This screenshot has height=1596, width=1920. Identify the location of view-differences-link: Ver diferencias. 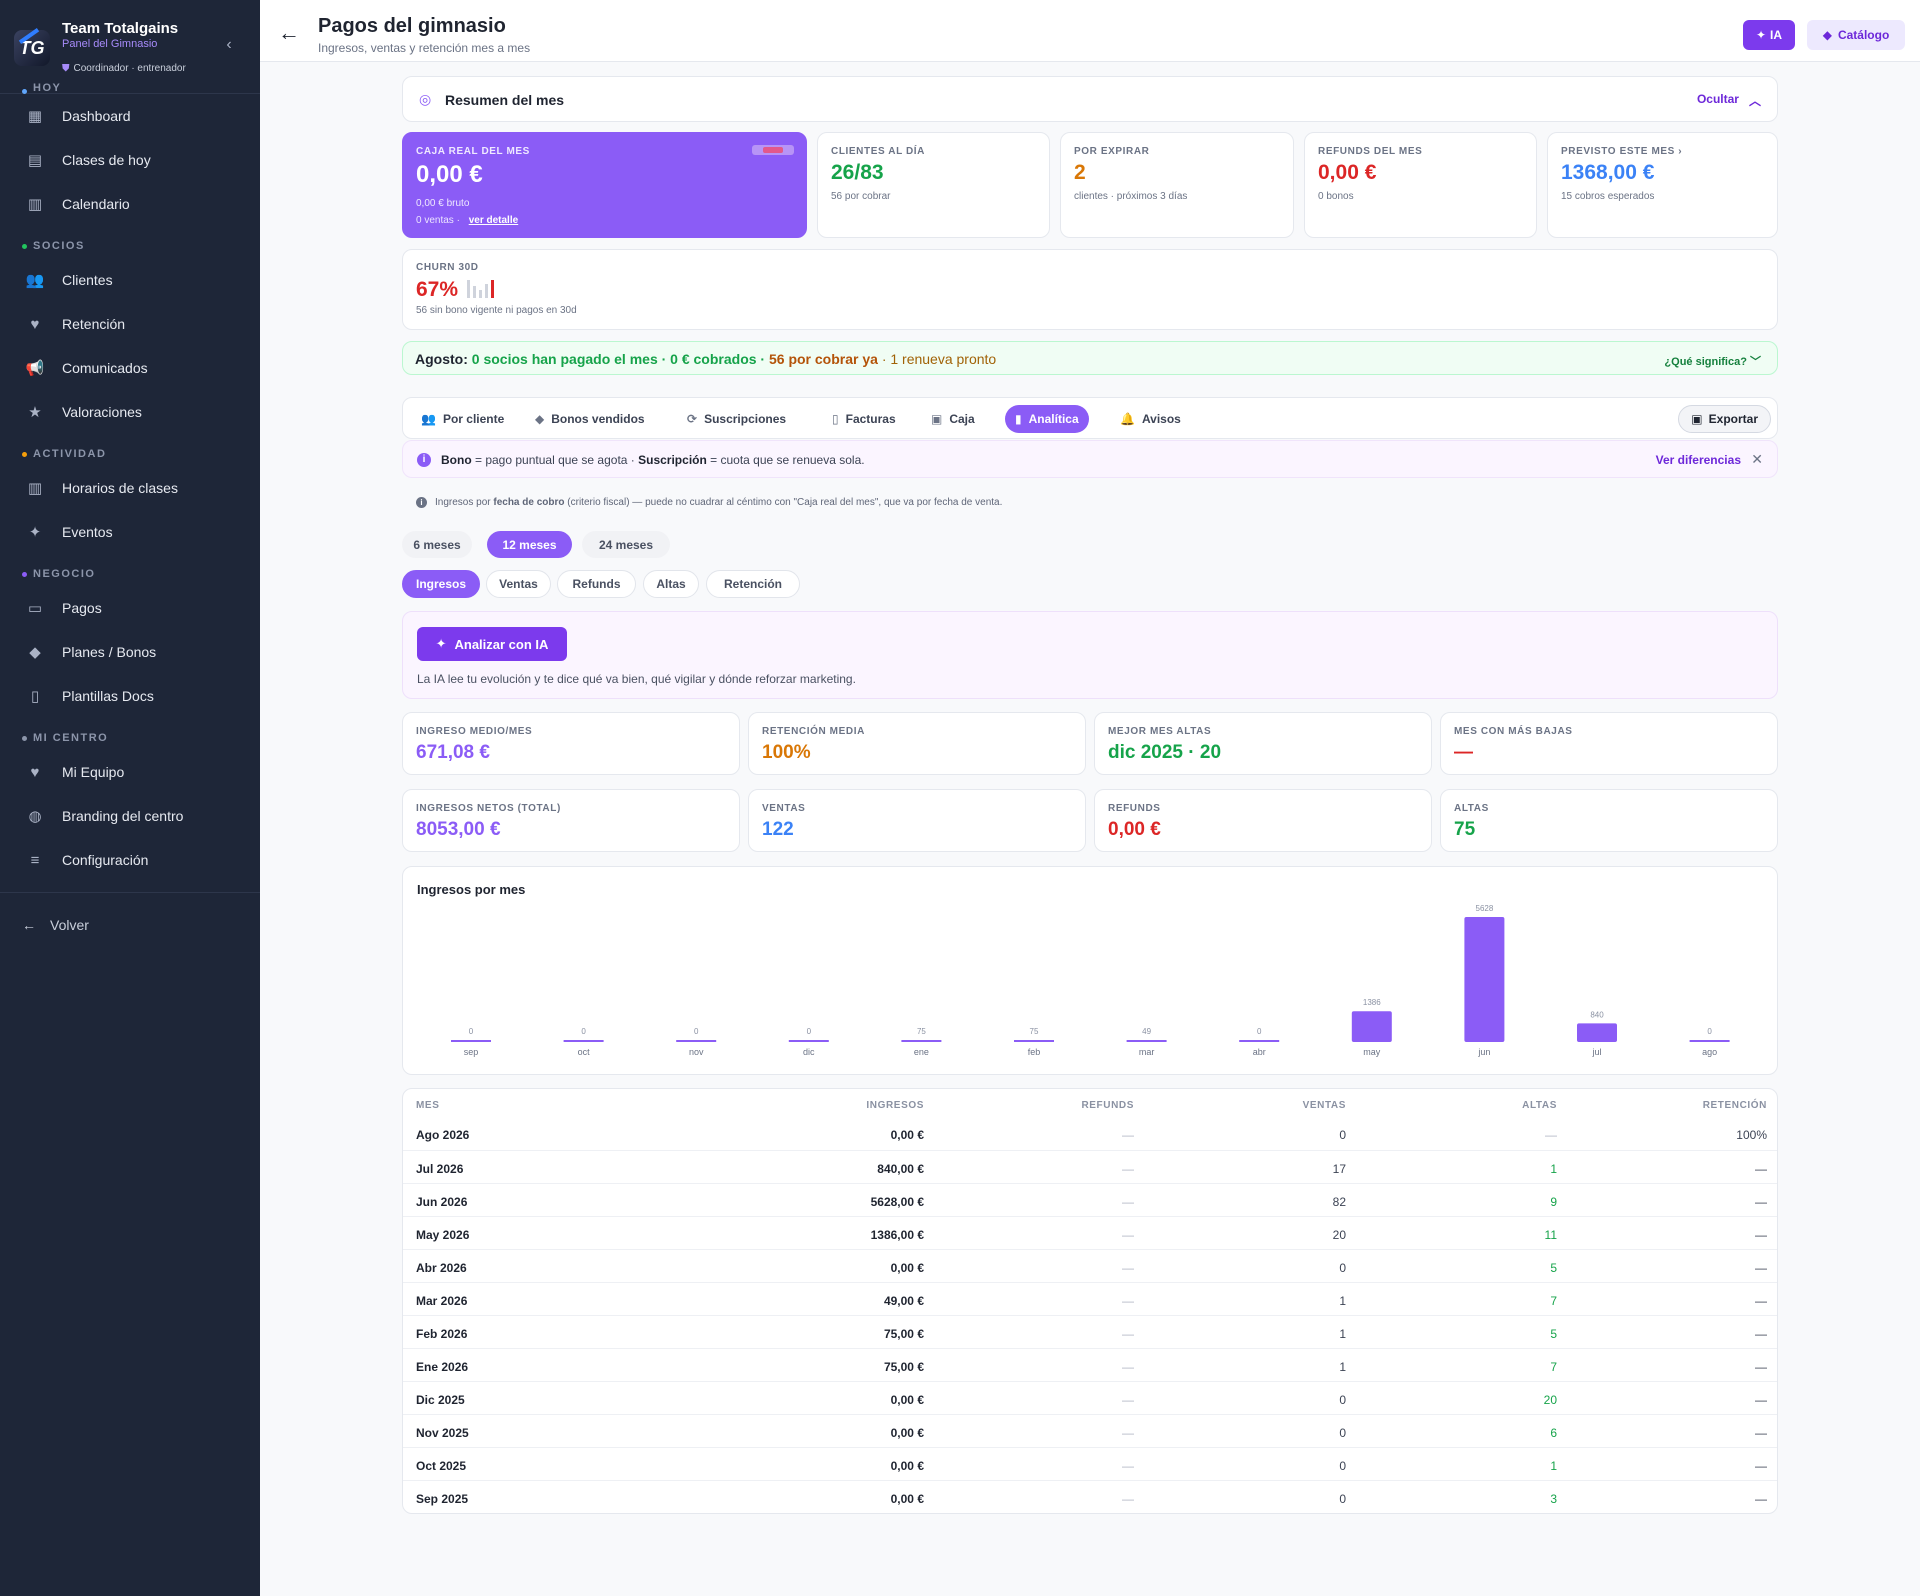
(1698, 460).